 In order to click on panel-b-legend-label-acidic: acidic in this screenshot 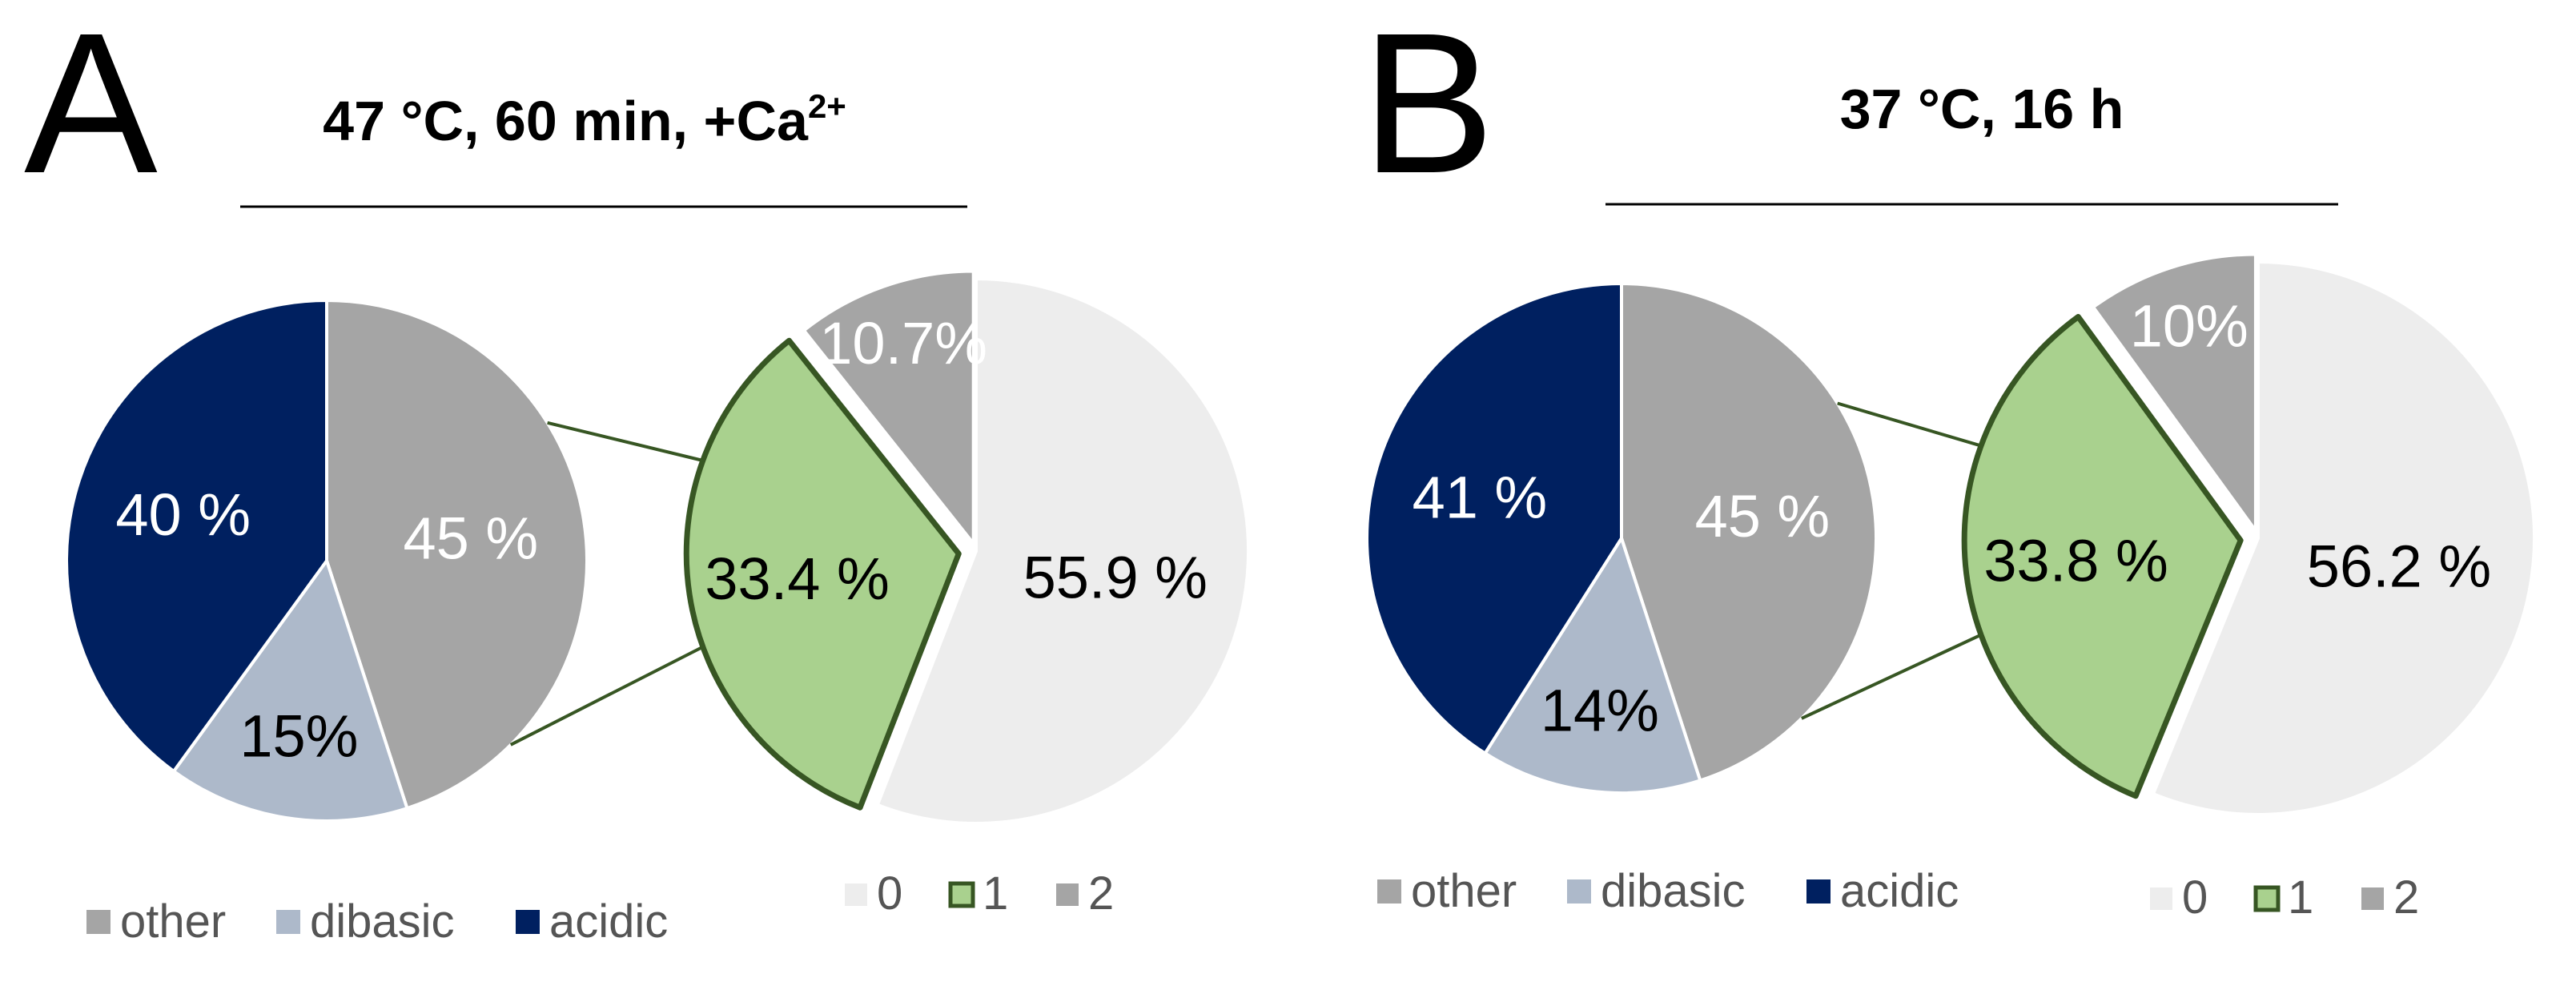, I will do `click(1899, 891)`.